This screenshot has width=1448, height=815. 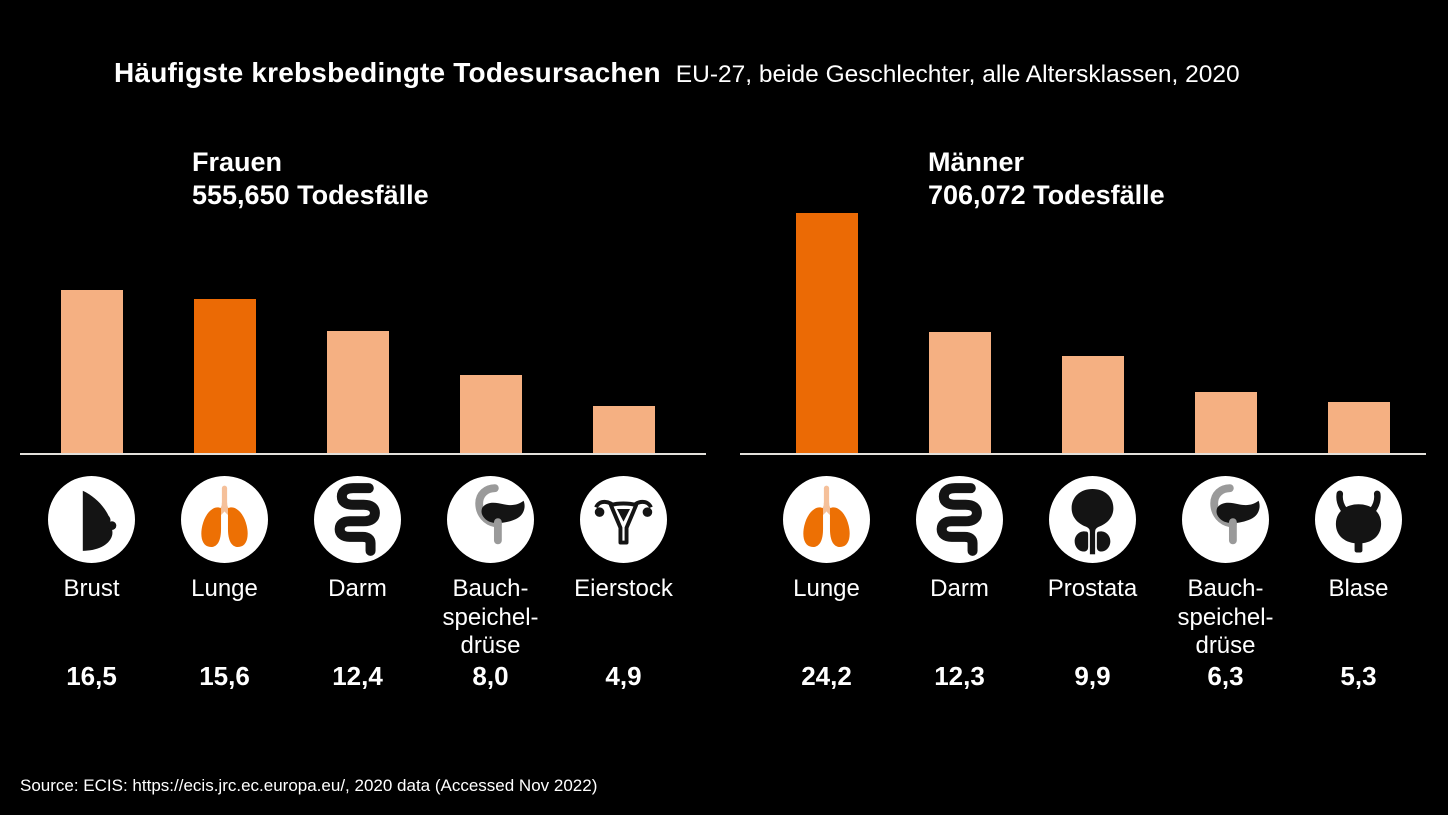 I want to click on group-total: 555,650 Todesfälle, so click(x=310, y=195).